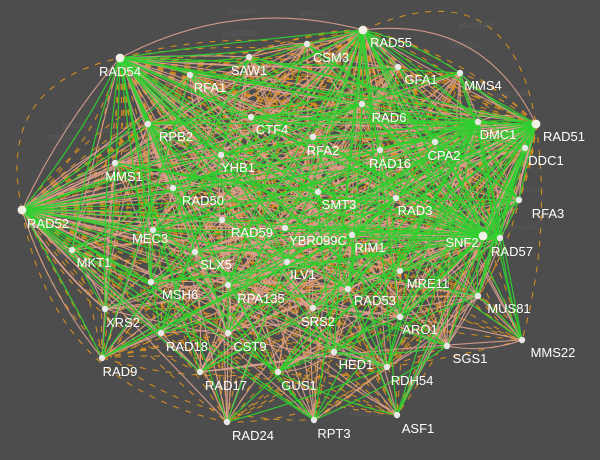 This screenshot has width=600, height=460. Describe the element at coordinates (396, 198) in the screenshot. I see `graph-node-rad3` at that location.